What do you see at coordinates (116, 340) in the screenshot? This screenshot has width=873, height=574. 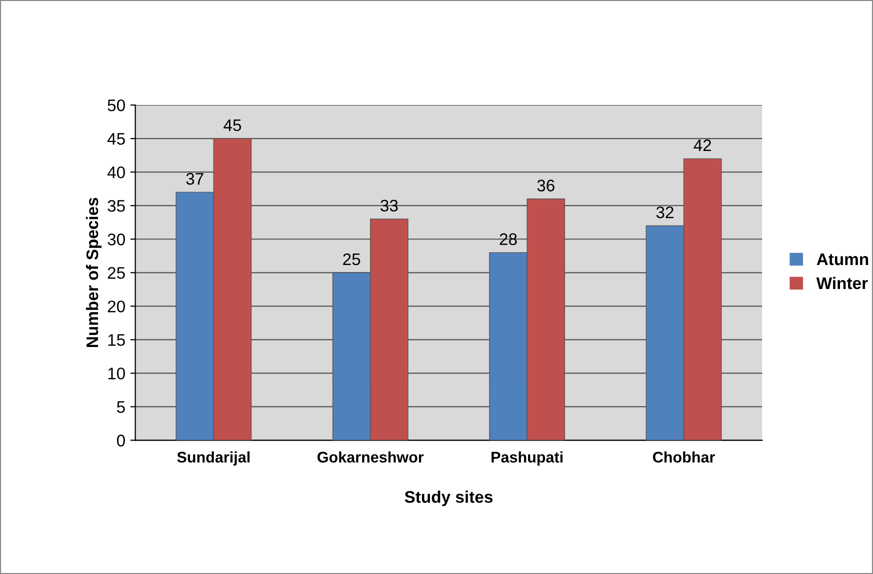 I see `y-tick-label: 15` at bounding box center [116, 340].